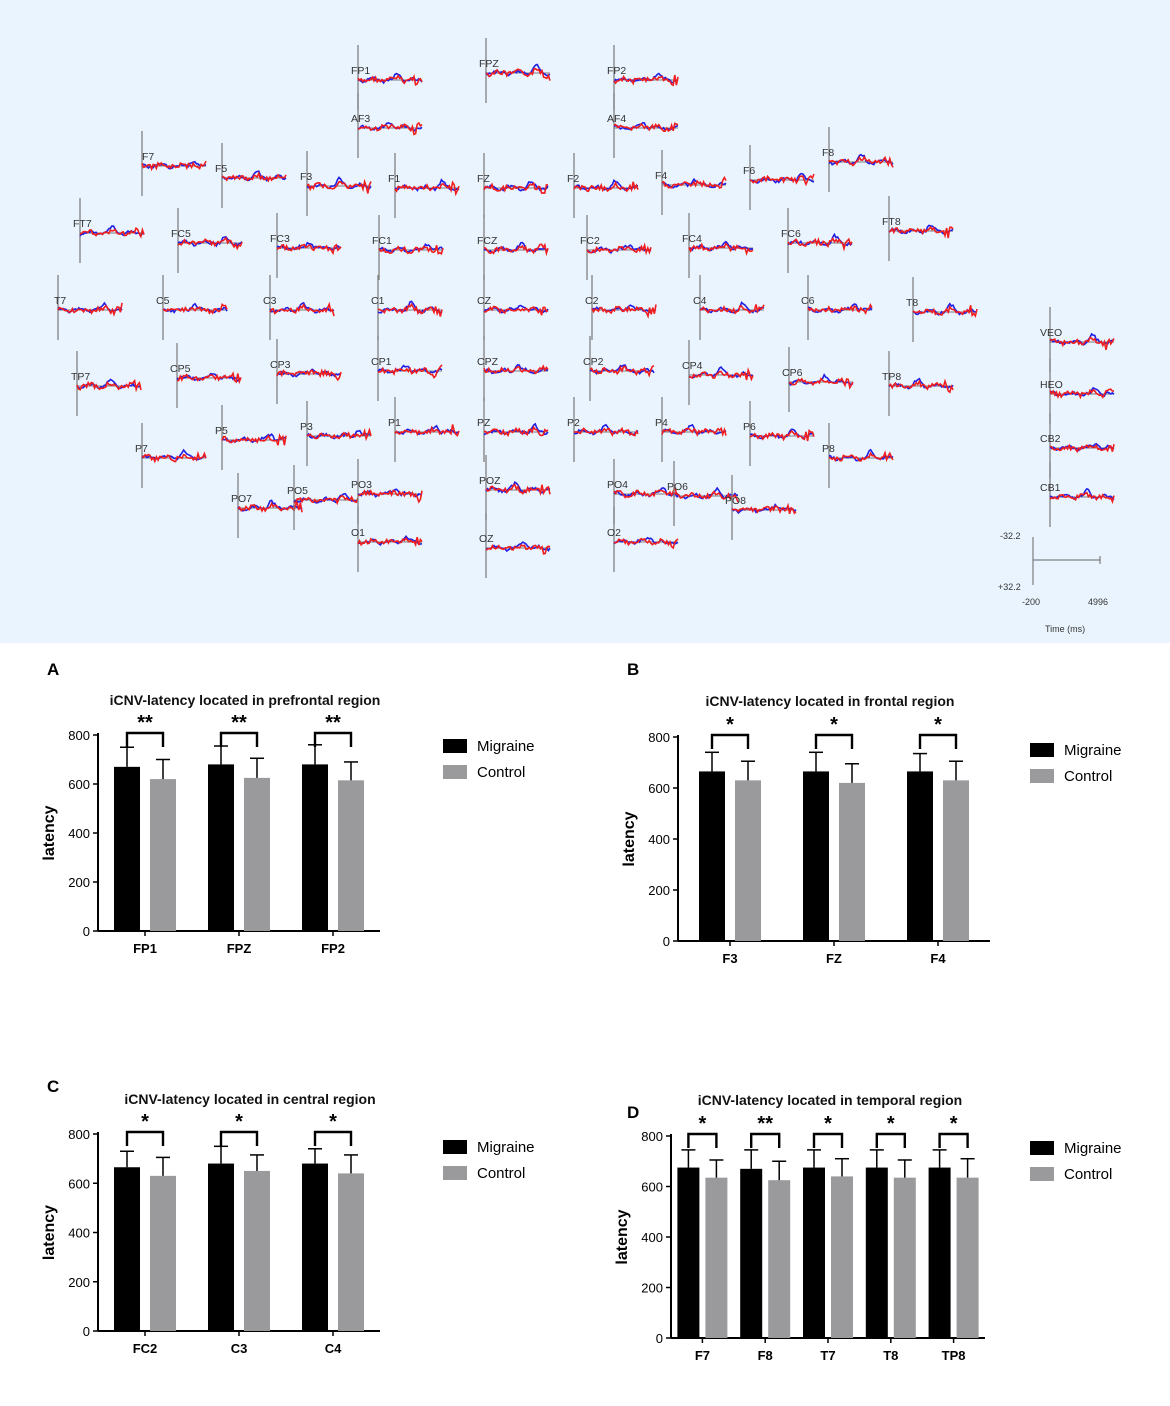 The width and height of the screenshot is (1170, 1406). I want to click on electrode-f8: F8, so click(858, 159).